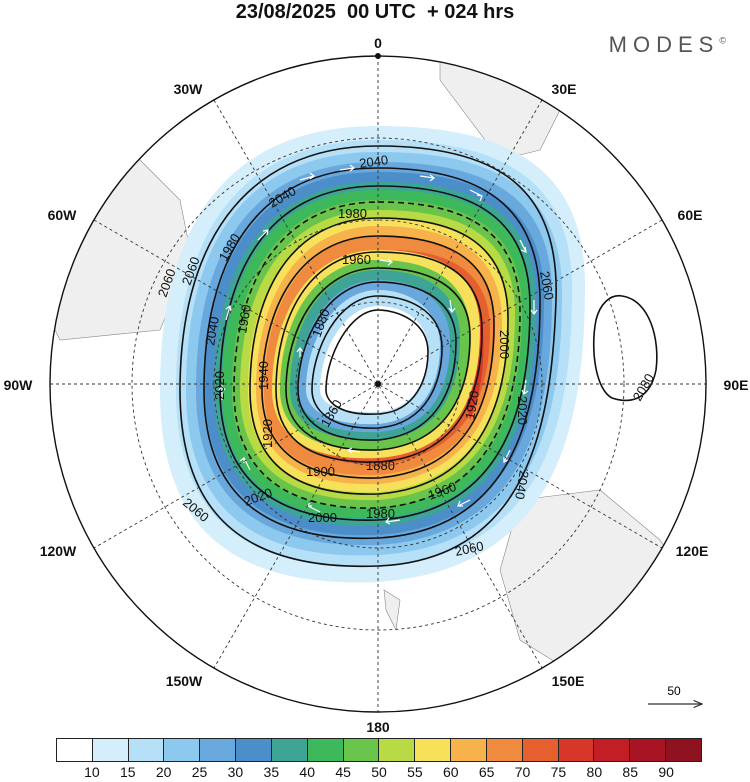  What do you see at coordinates (63, 215) in the screenshot?
I see `lon-label: 60W` at bounding box center [63, 215].